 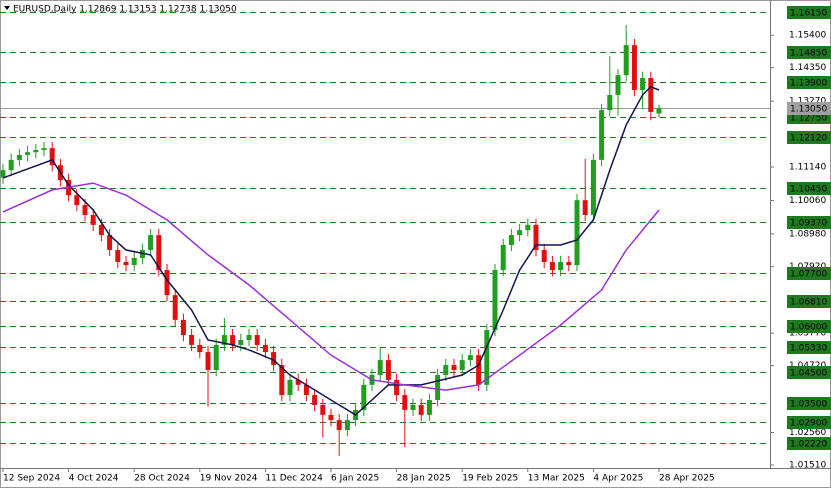 What do you see at coordinates (808, 275) in the screenshot?
I see `level-label: 1.07700` at bounding box center [808, 275].